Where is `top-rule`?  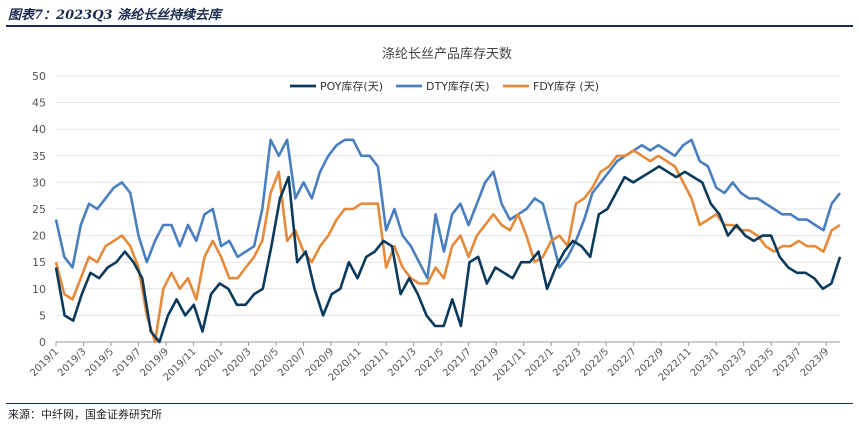
top-rule is located at coordinates (429, 26).